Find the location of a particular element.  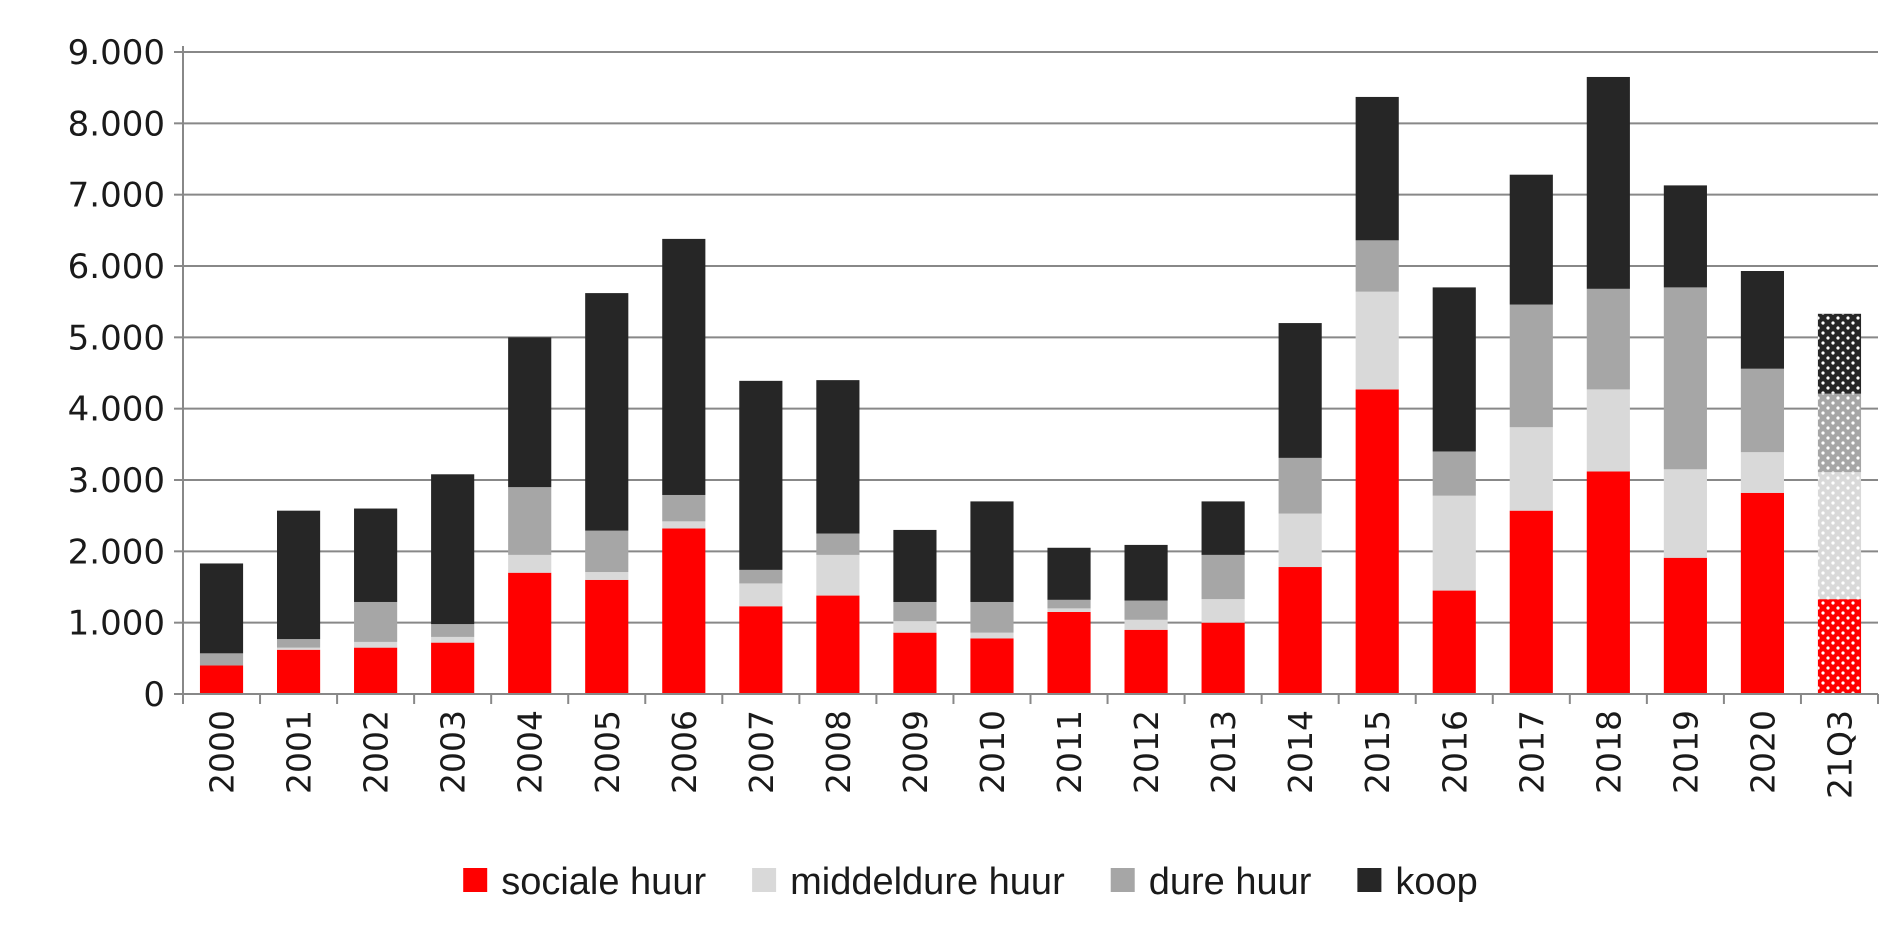

y-tick-label: 7.000 is located at coordinates (116, 196).